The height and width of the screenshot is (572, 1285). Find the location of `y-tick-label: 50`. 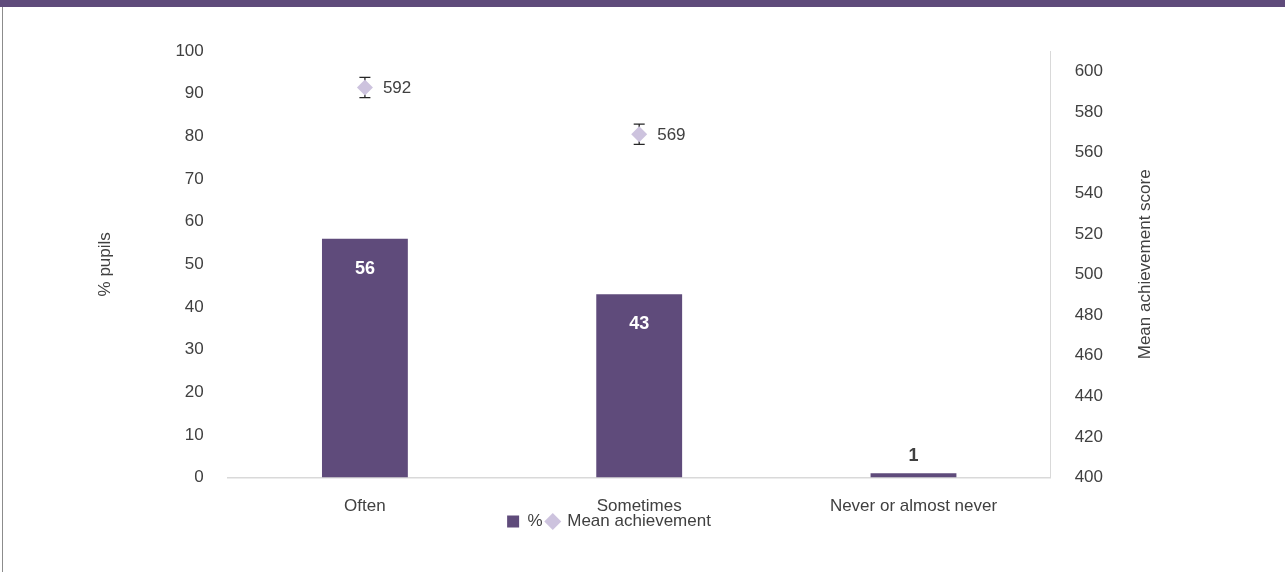

y-tick-label: 50 is located at coordinates (194, 263).